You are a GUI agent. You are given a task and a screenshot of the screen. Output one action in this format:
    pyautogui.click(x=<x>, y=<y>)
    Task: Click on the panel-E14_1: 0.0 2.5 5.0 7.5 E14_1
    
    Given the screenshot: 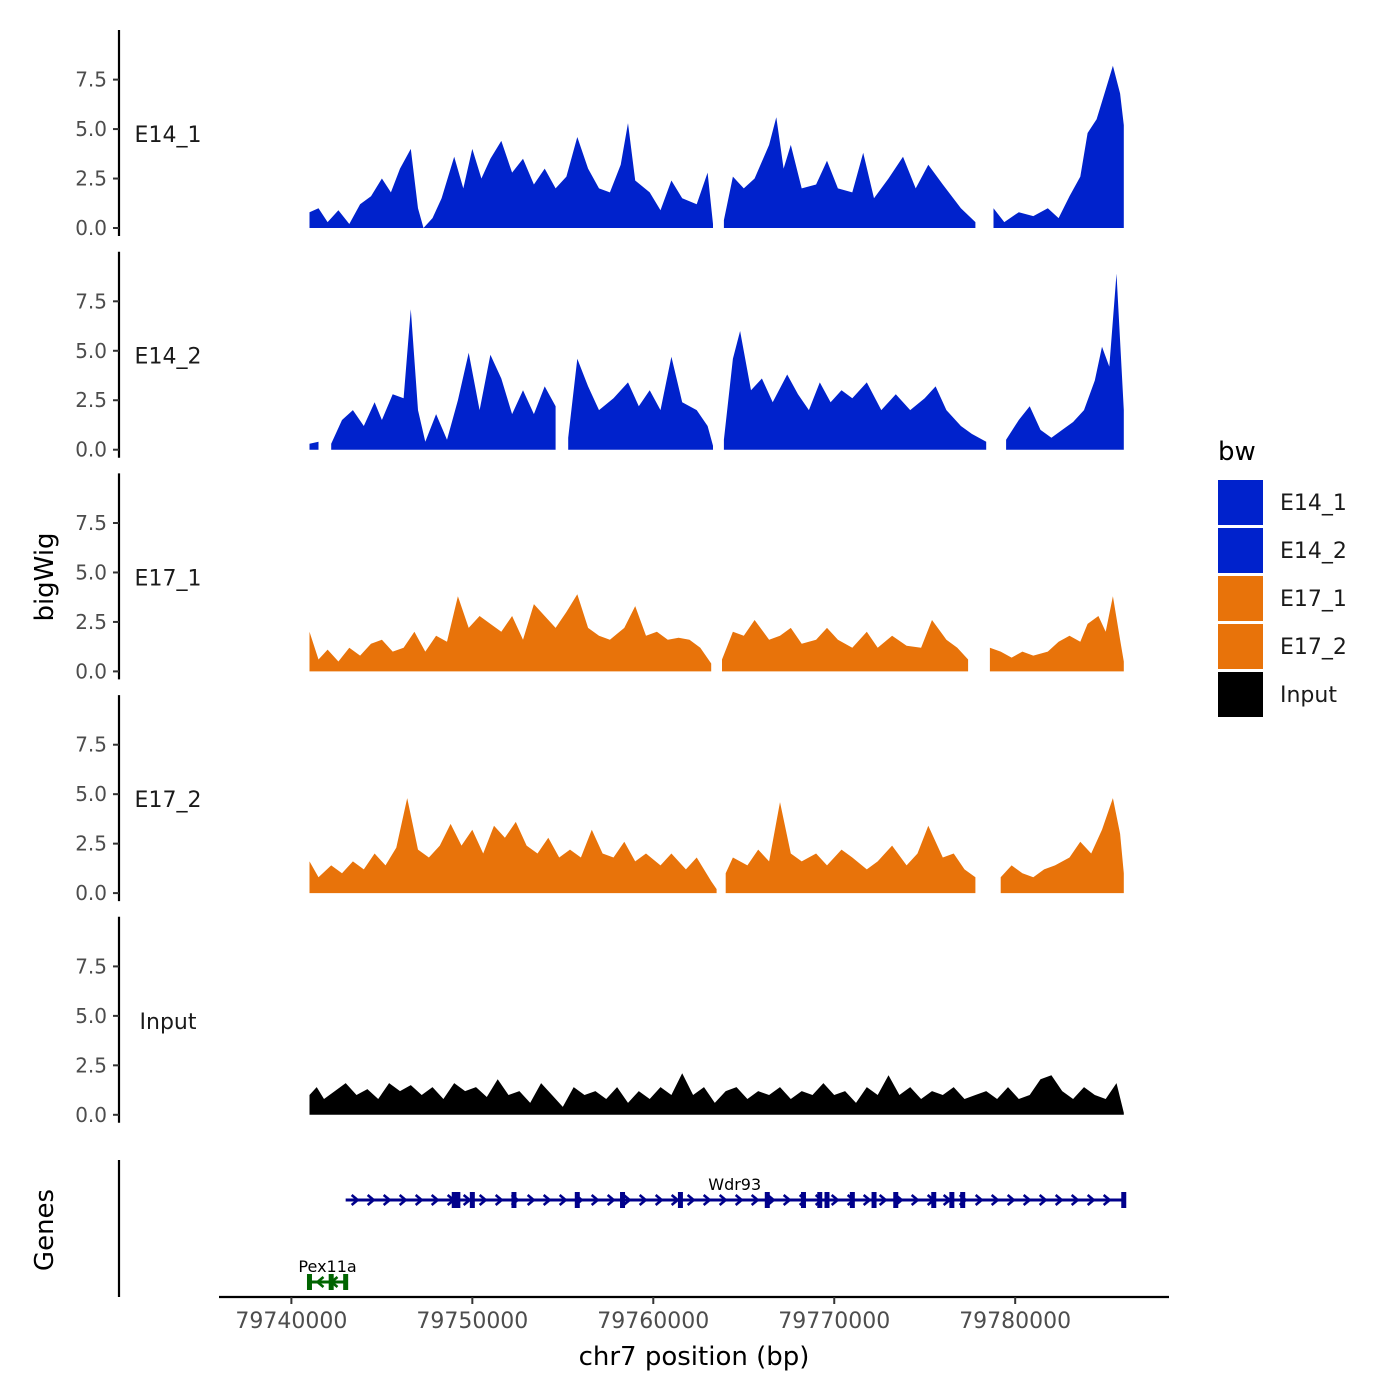 What is the action you would take?
    pyautogui.click(x=599, y=135)
    